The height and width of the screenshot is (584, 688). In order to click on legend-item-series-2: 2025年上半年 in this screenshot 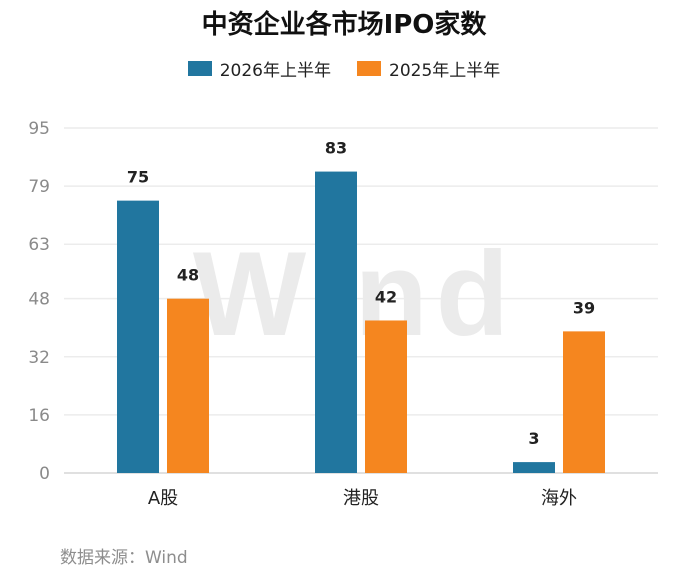, I will do `click(428, 68)`.